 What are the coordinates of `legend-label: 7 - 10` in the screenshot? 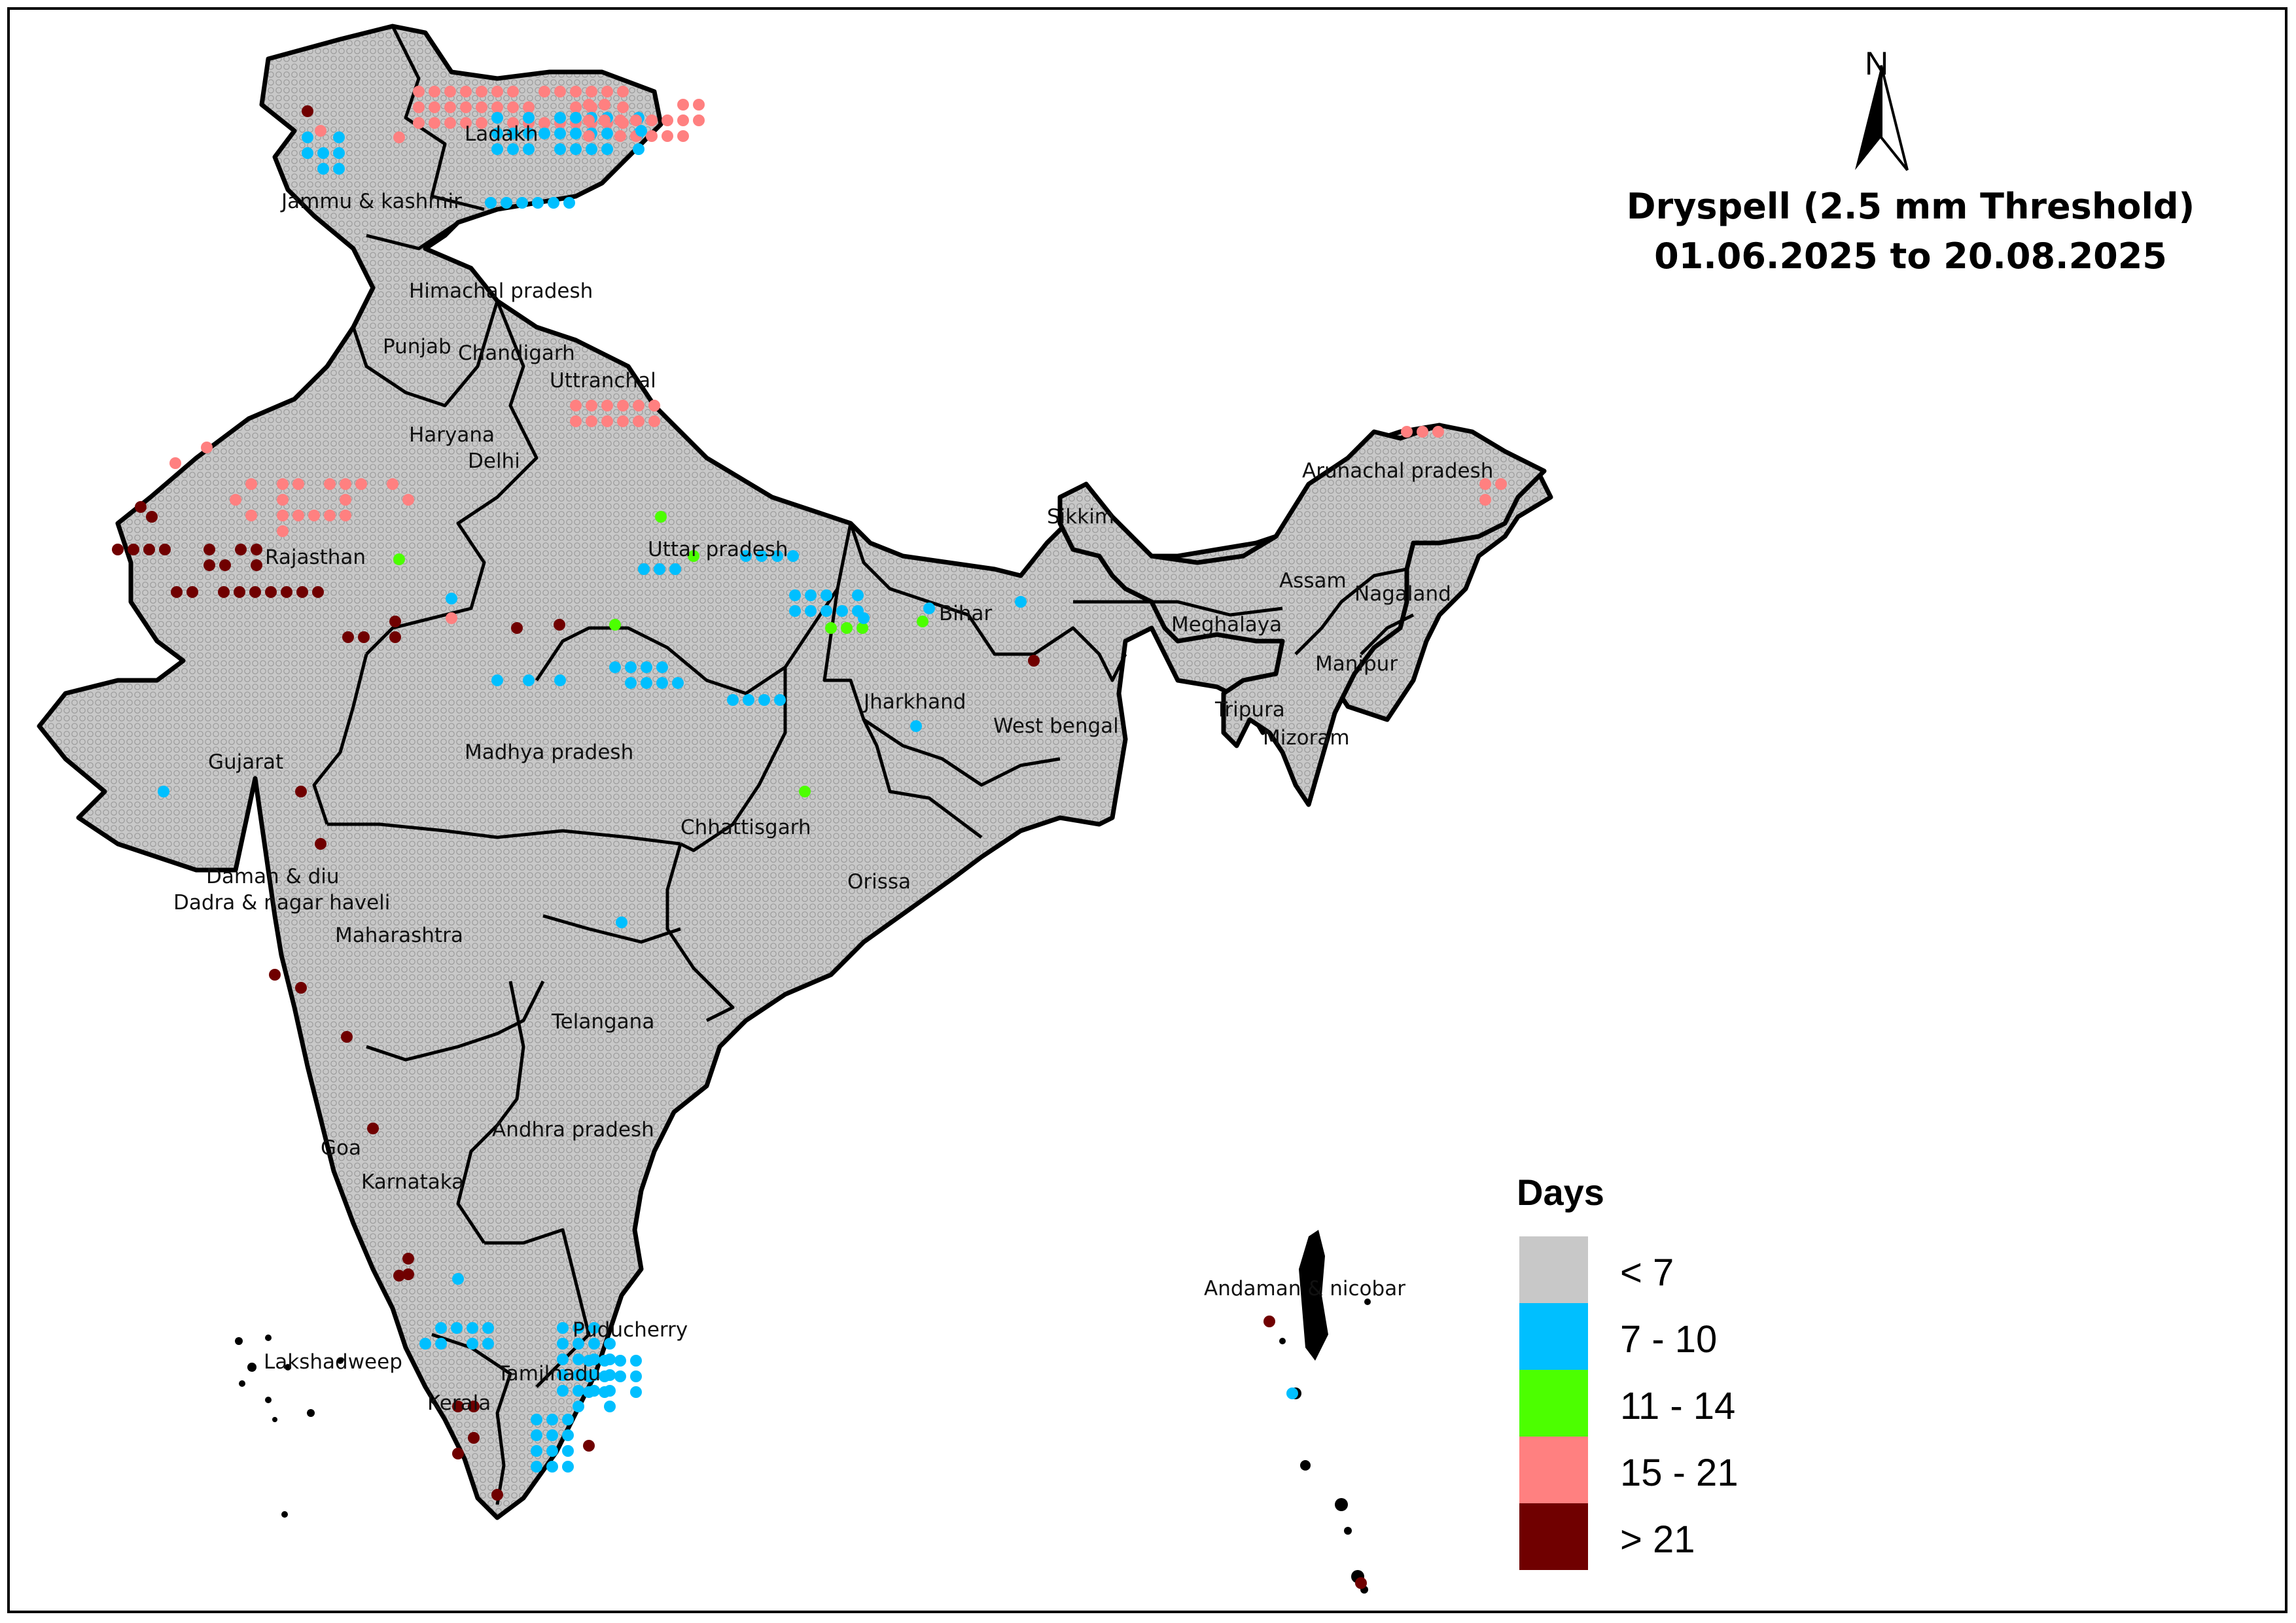 It's located at (1669, 1340).